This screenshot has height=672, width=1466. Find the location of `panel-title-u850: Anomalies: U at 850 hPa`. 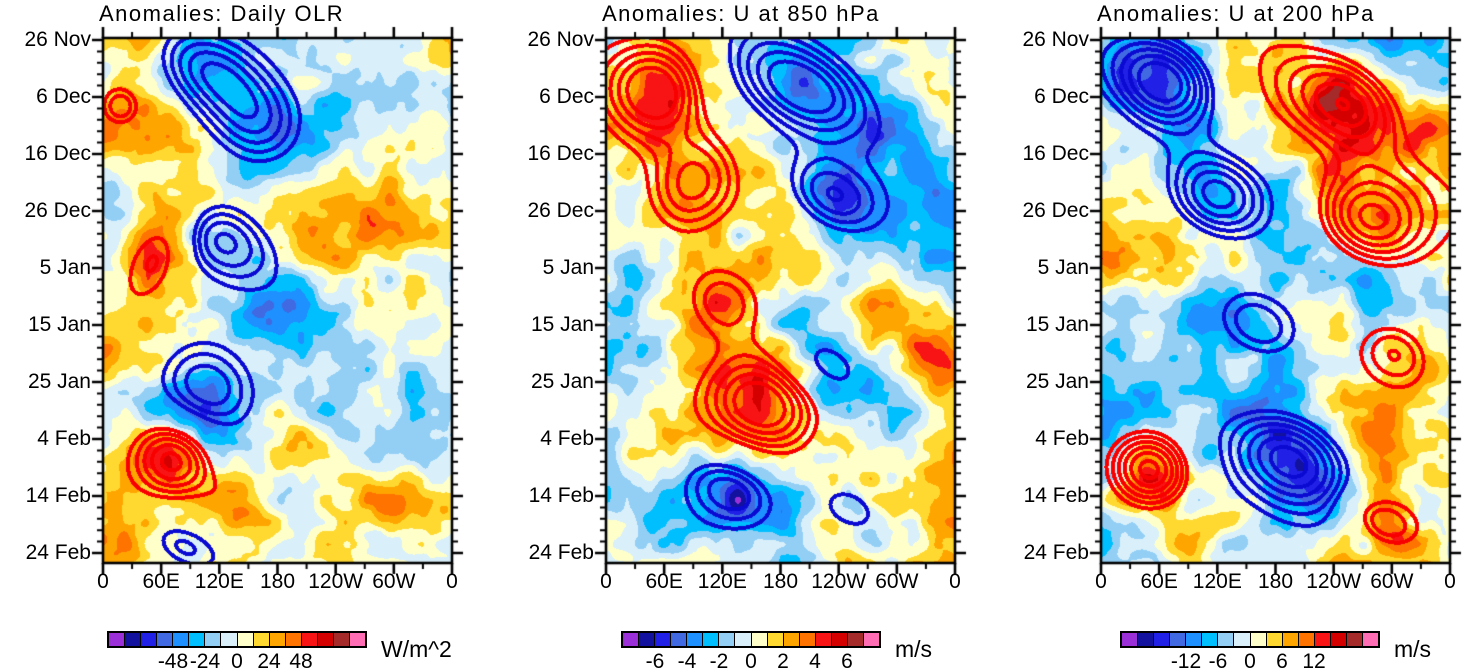

panel-title-u850: Anomalies: U at 850 hPa is located at coordinates (741, 13).